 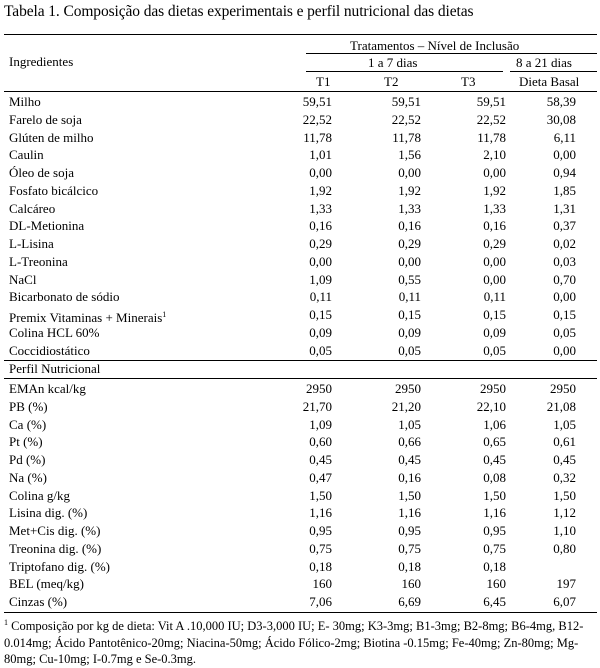 What do you see at coordinates (323, 81) in the screenshot?
I see `col-header-t1: T1` at bounding box center [323, 81].